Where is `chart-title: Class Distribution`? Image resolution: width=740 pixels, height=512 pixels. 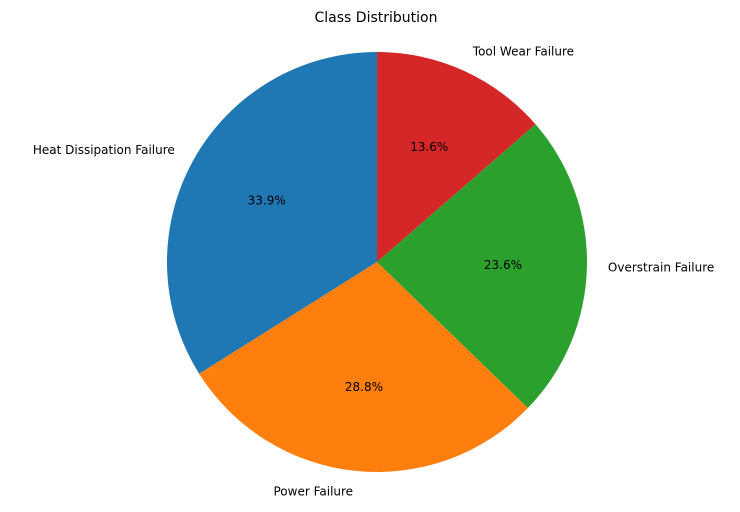 chart-title: Class Distribution is located at coordinates (376, 18).